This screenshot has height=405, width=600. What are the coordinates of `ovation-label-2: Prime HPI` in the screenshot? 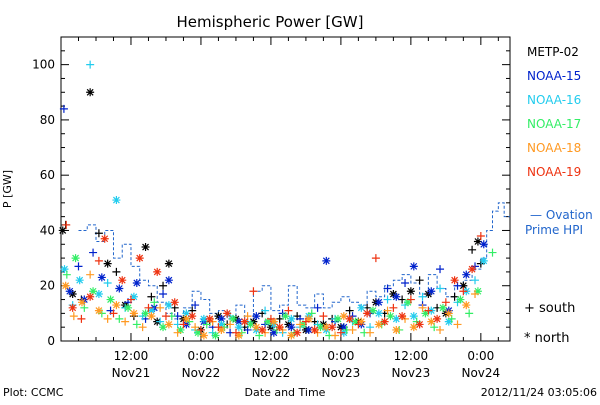 It's located at (554, 230).